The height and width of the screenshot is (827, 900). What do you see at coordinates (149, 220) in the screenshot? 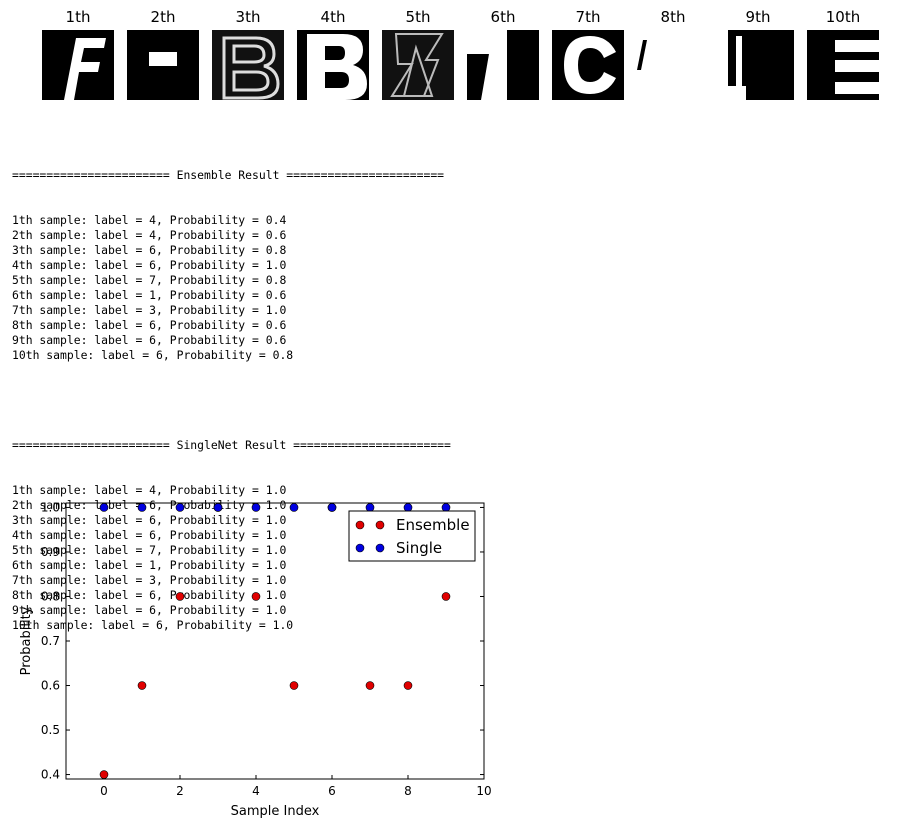
I see `result-line: 1th sample: label = 4, Probability = 0.4` at bounding box center [149, 220].